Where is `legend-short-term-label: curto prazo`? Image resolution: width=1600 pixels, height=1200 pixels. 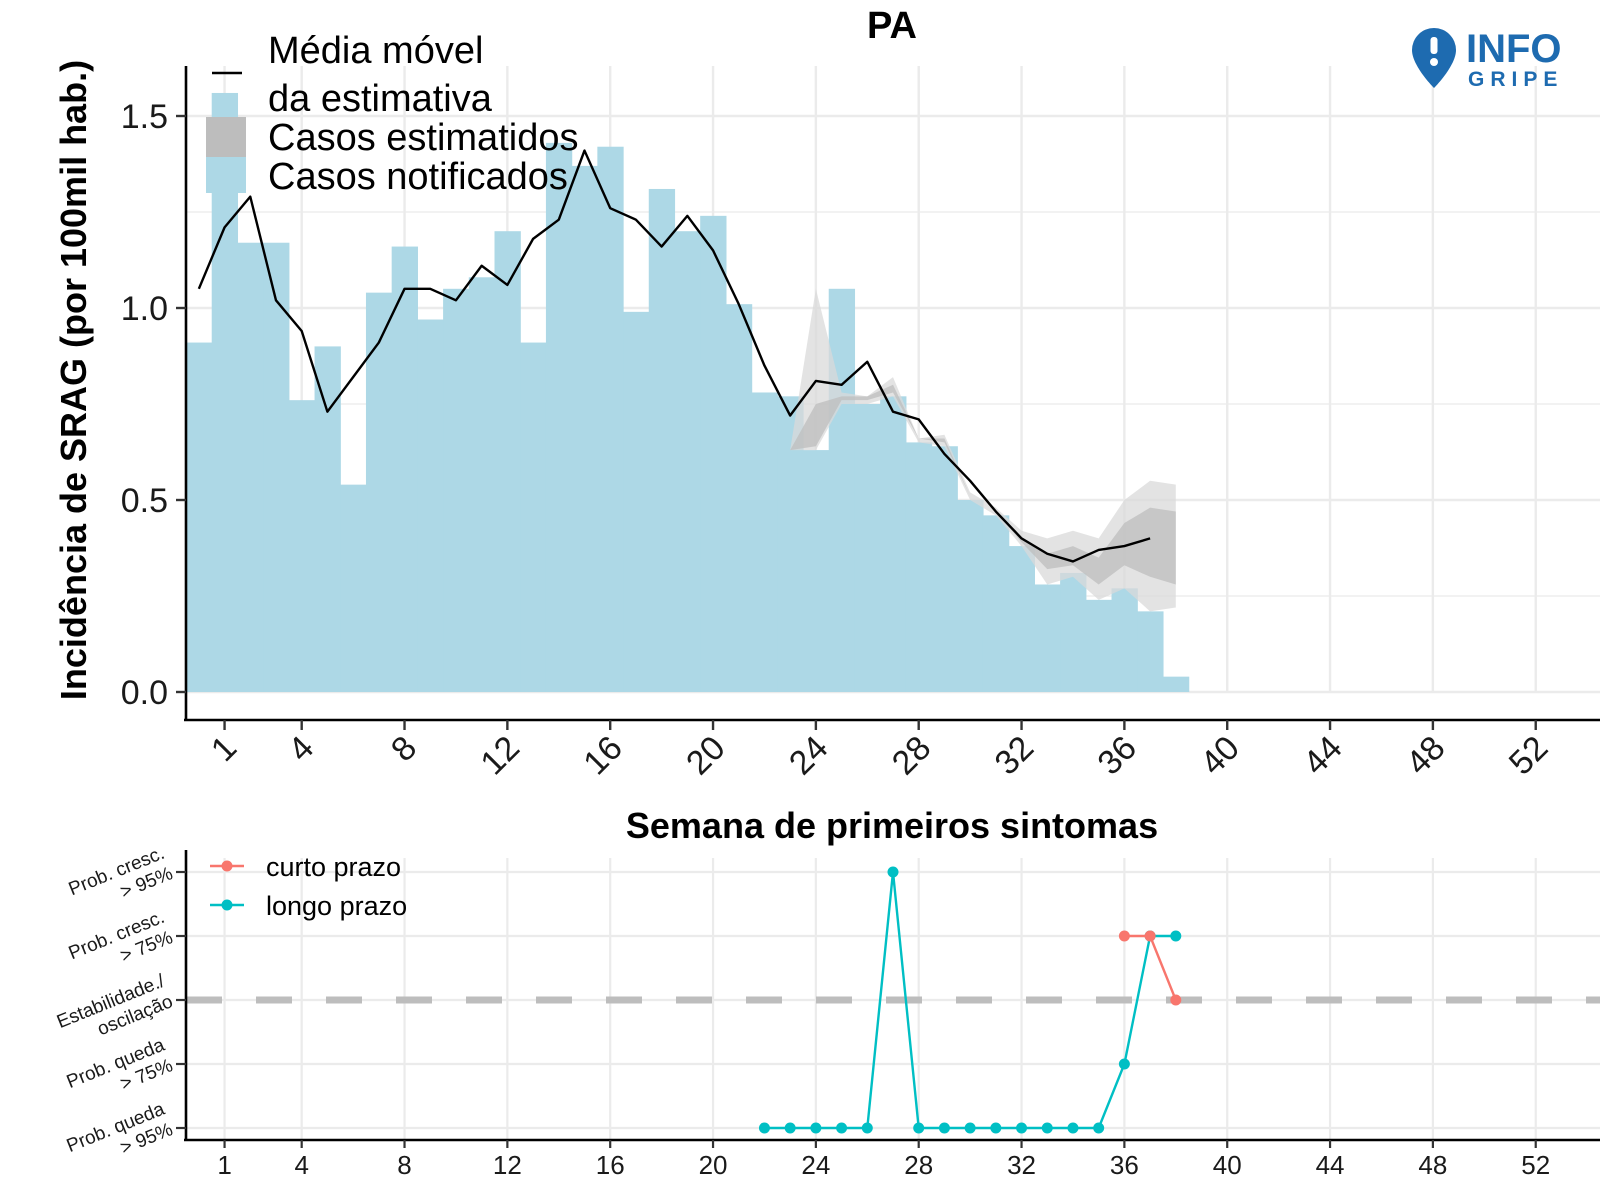 legend-short-term-label: curto prazo is located at coordinates (333, 867).